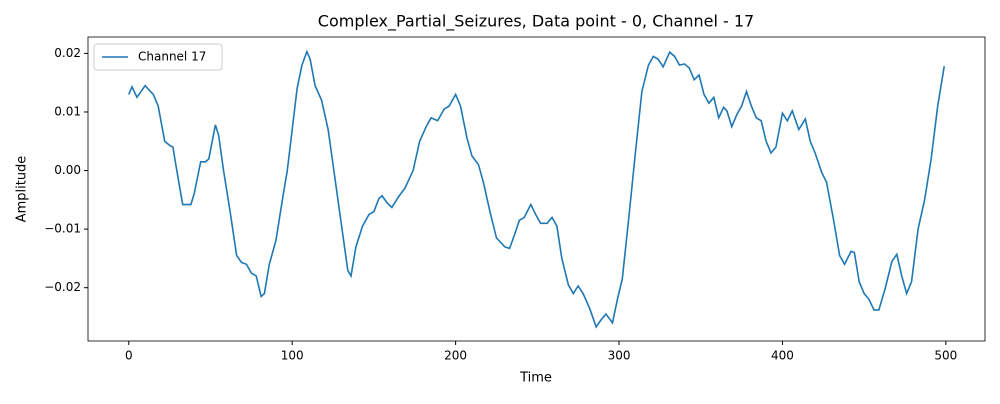 This screenshot has height=404, width=1000. Describe the element at coordinates (67, 53) in the screenshot. I see `y-tick-label: 0.02` at that location.